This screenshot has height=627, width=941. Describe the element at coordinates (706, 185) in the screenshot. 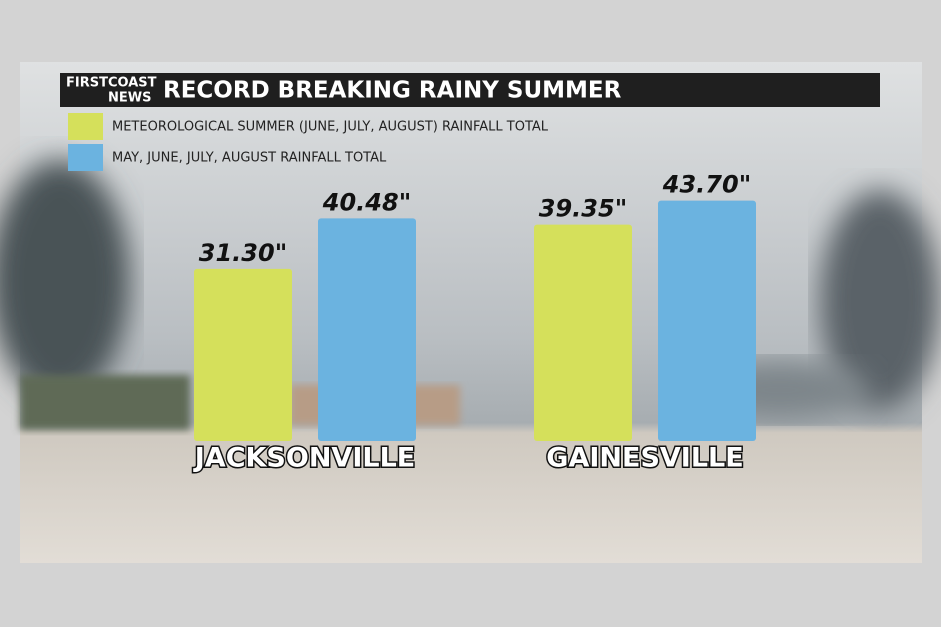

I see `value-label: 43.70"` at that location.